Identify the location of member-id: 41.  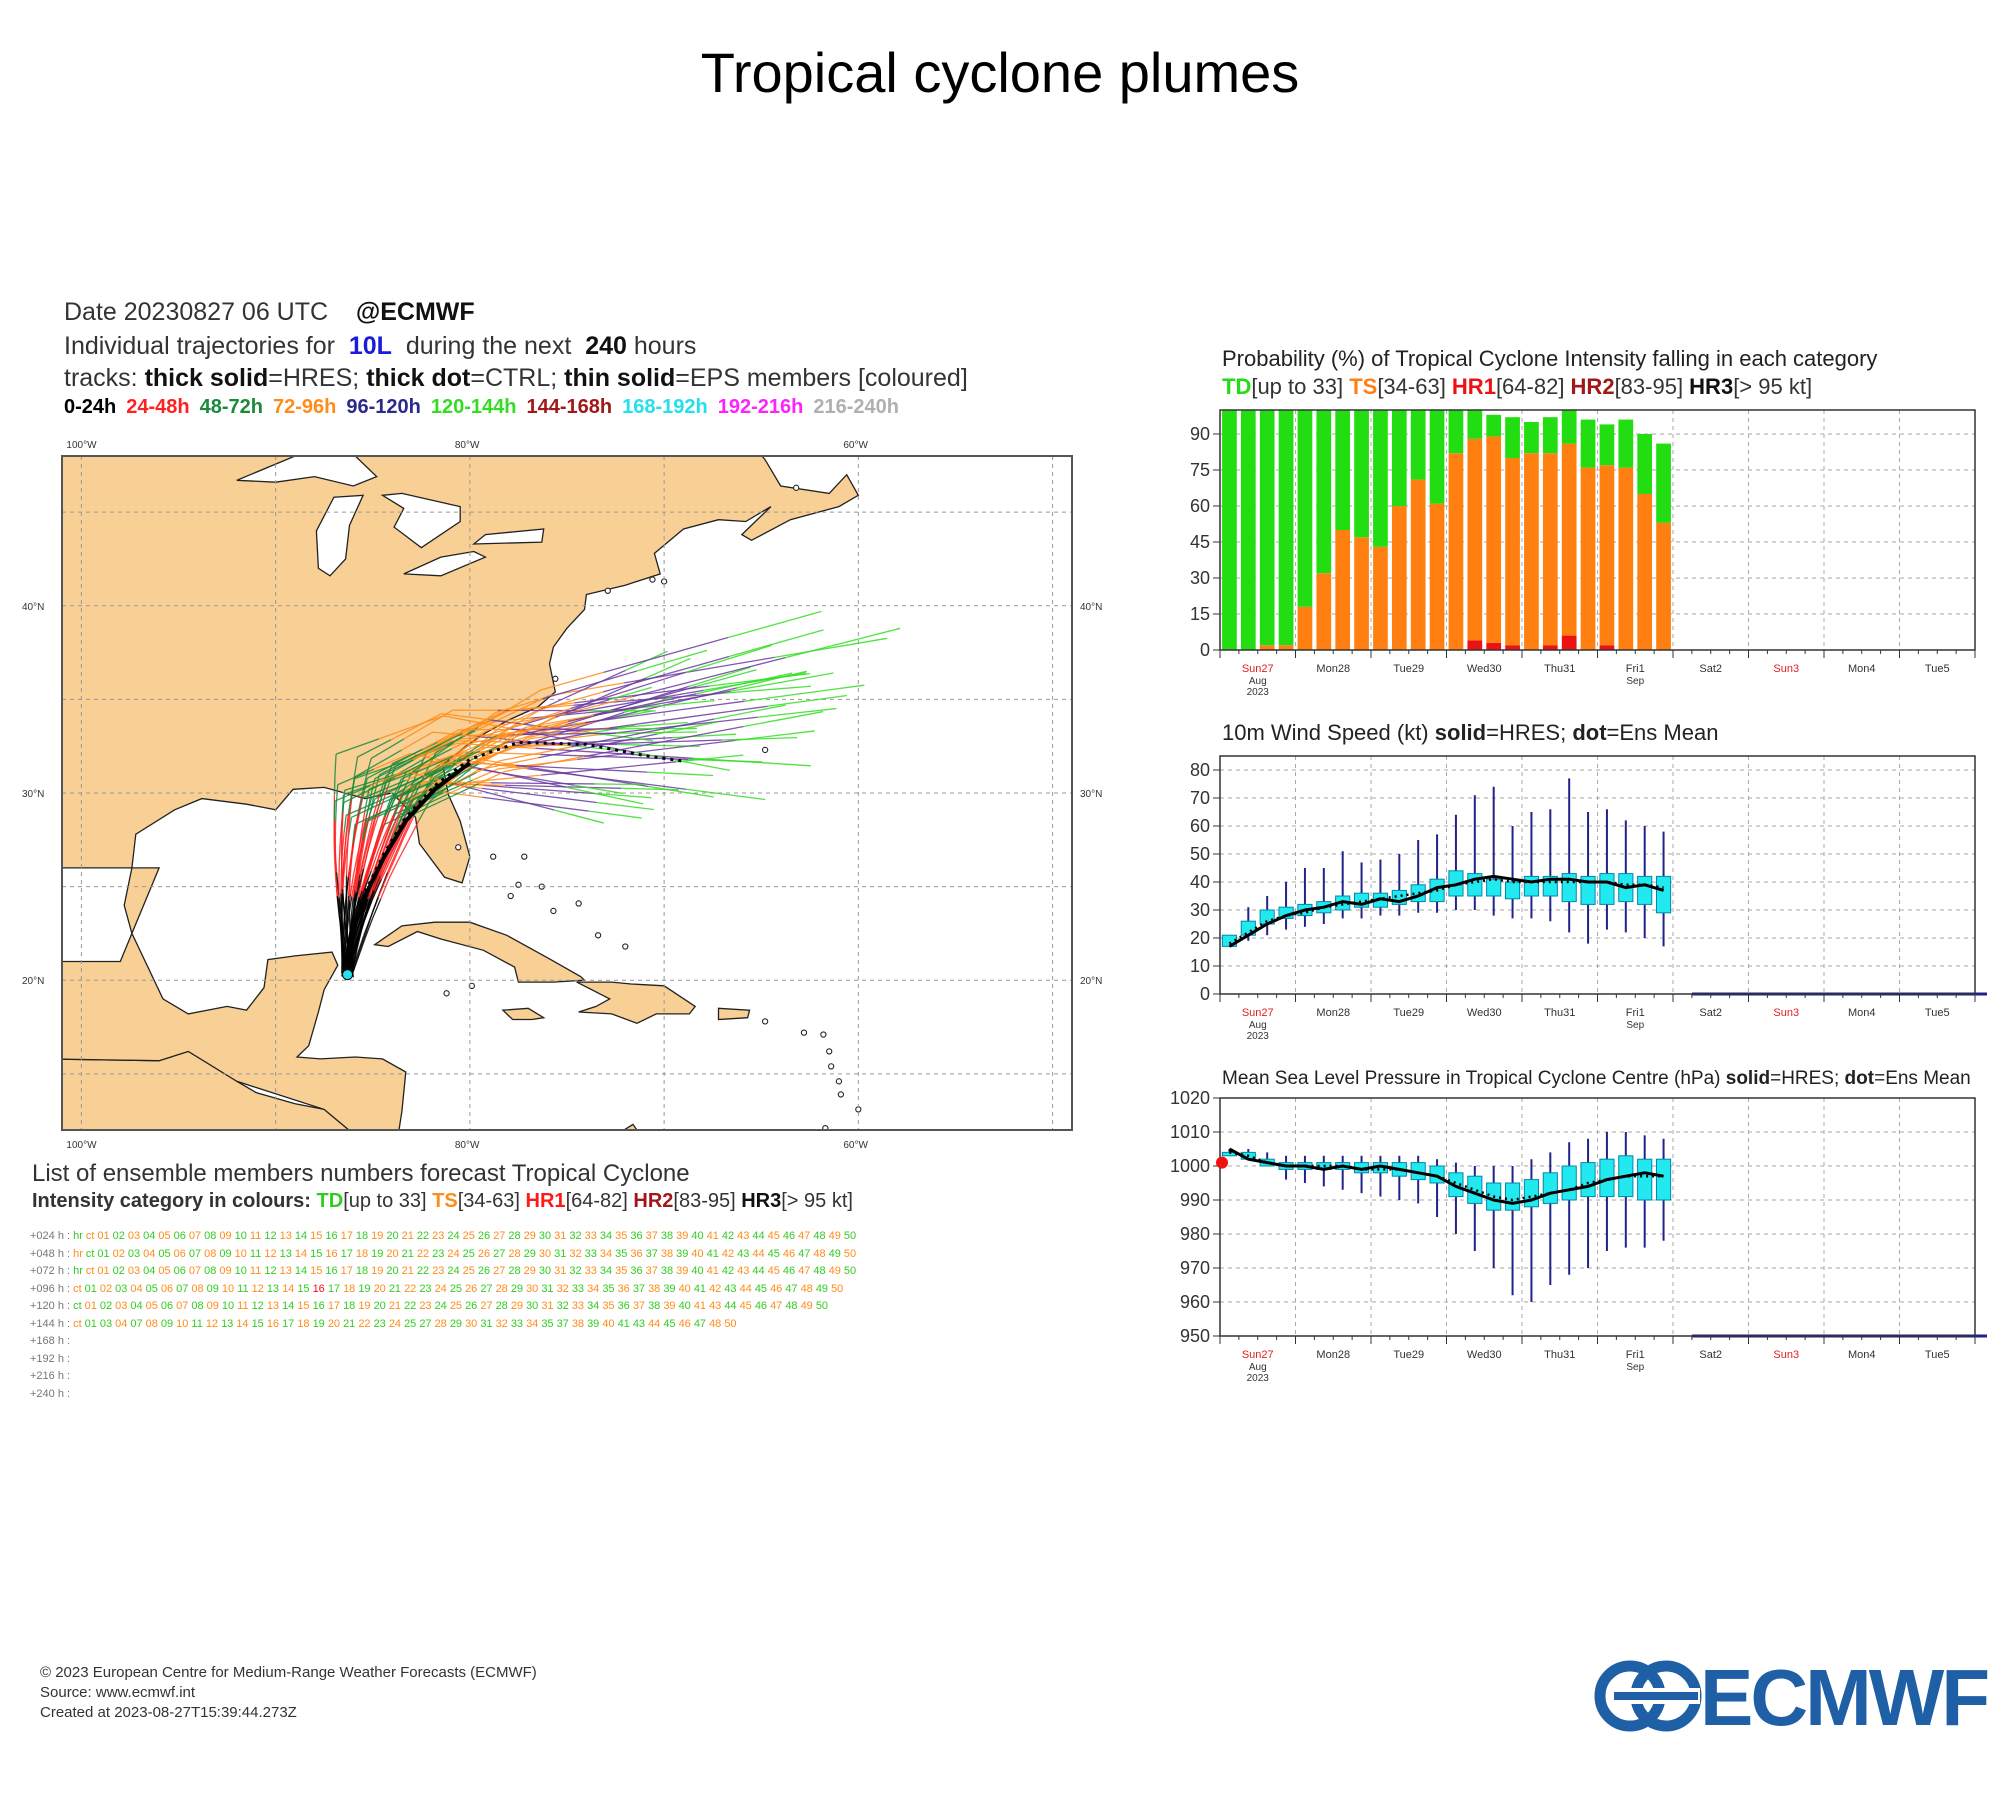
(700, 1306).